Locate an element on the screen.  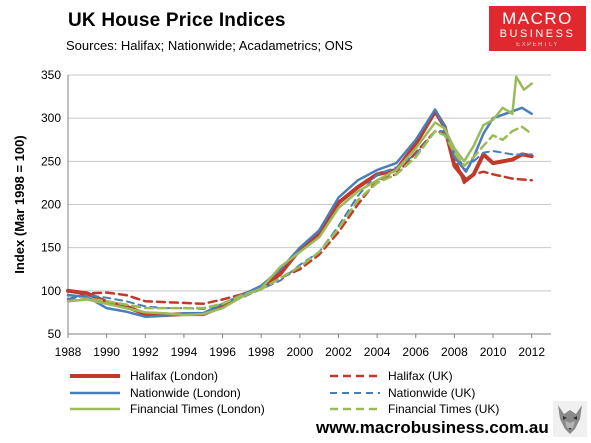
x-tick-label-1992: 1992 is located at coordinates (145, 352).